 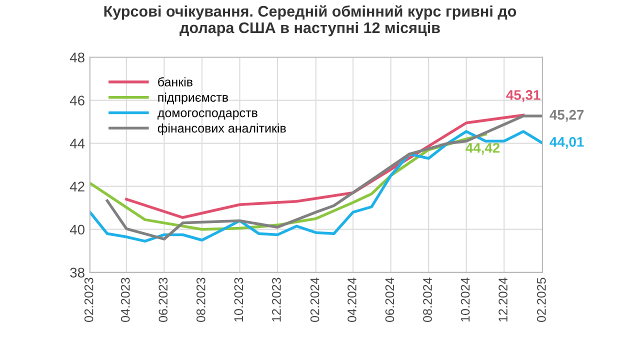 What do you see at coordinates (315, 300) in the screenshot?
I see `x-tick-label: 02.2024` at bounding box center [315, 300].